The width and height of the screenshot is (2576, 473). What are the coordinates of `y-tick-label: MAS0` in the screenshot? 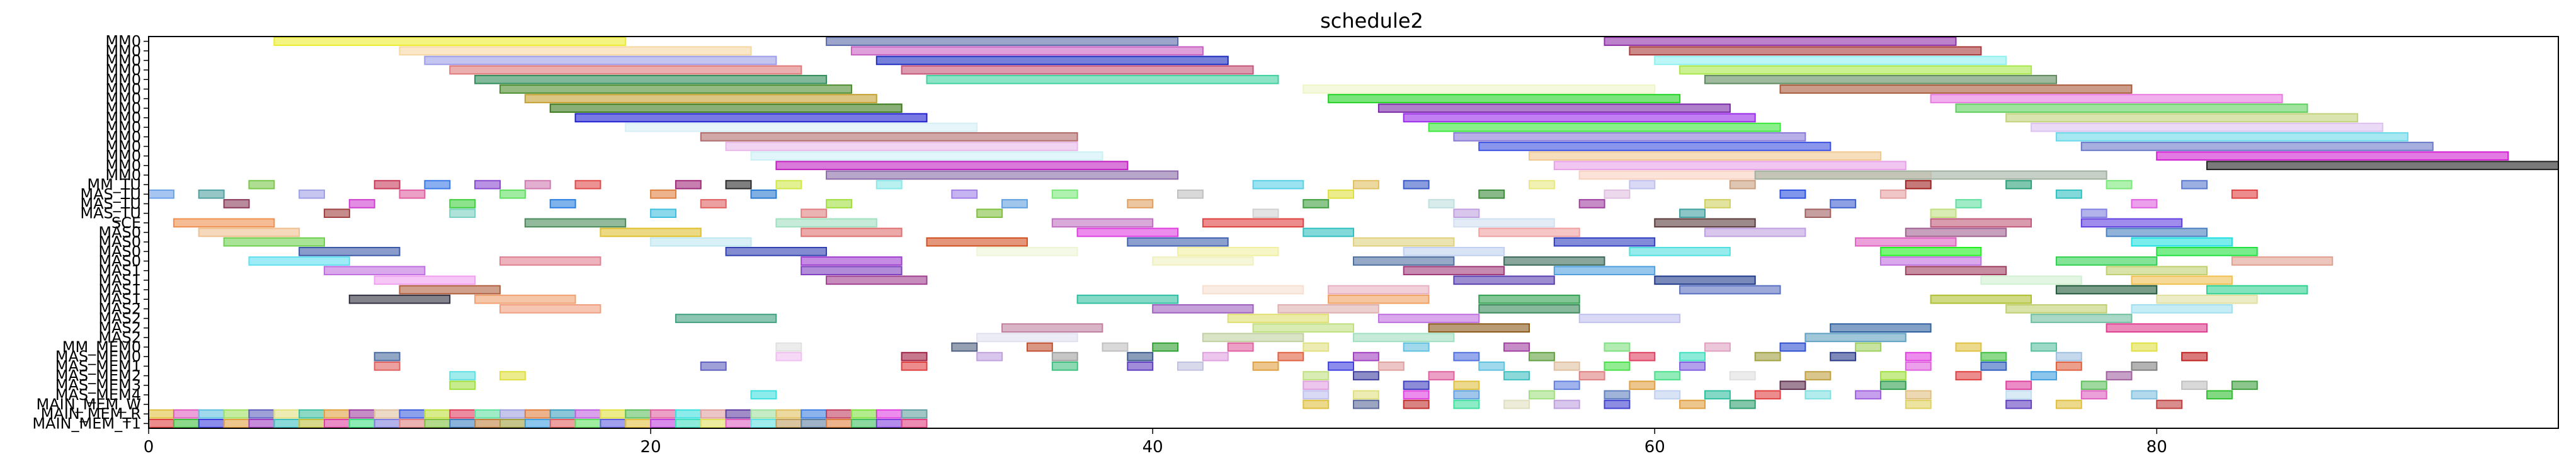 It's located at (119, 232).